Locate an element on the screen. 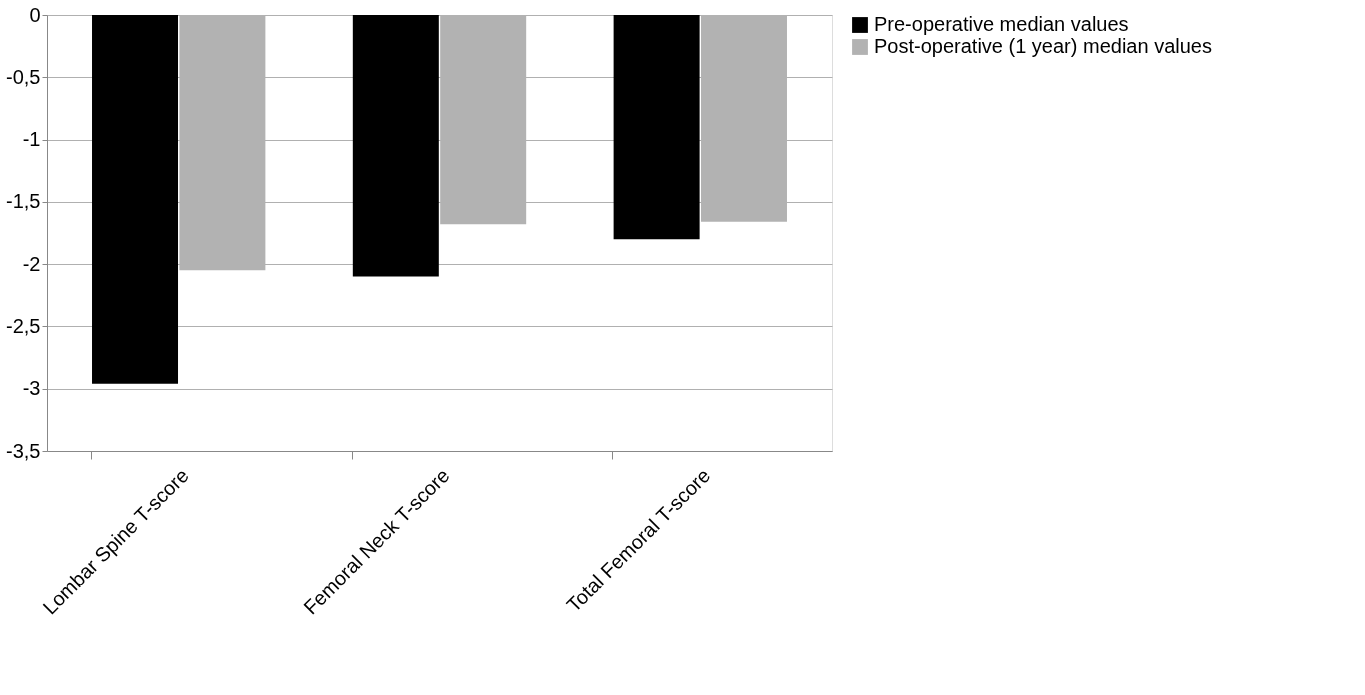 The height and width of the screenshot is (695, 1365). y-tick-label: -3 is located at coordinates (31, 388).